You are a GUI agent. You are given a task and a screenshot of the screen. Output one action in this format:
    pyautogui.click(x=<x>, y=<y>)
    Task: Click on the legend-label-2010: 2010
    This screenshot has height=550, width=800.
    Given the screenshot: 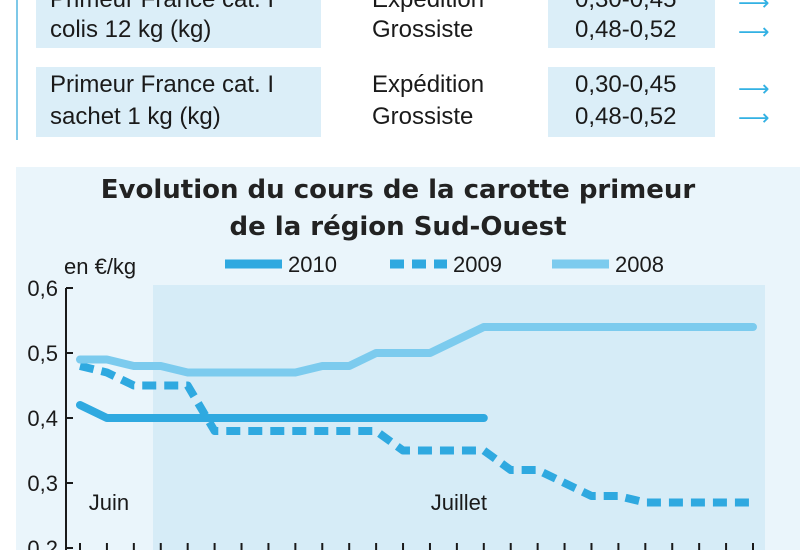 What is the action you would take?
    pyautogui.click(x=312, y=264)
    